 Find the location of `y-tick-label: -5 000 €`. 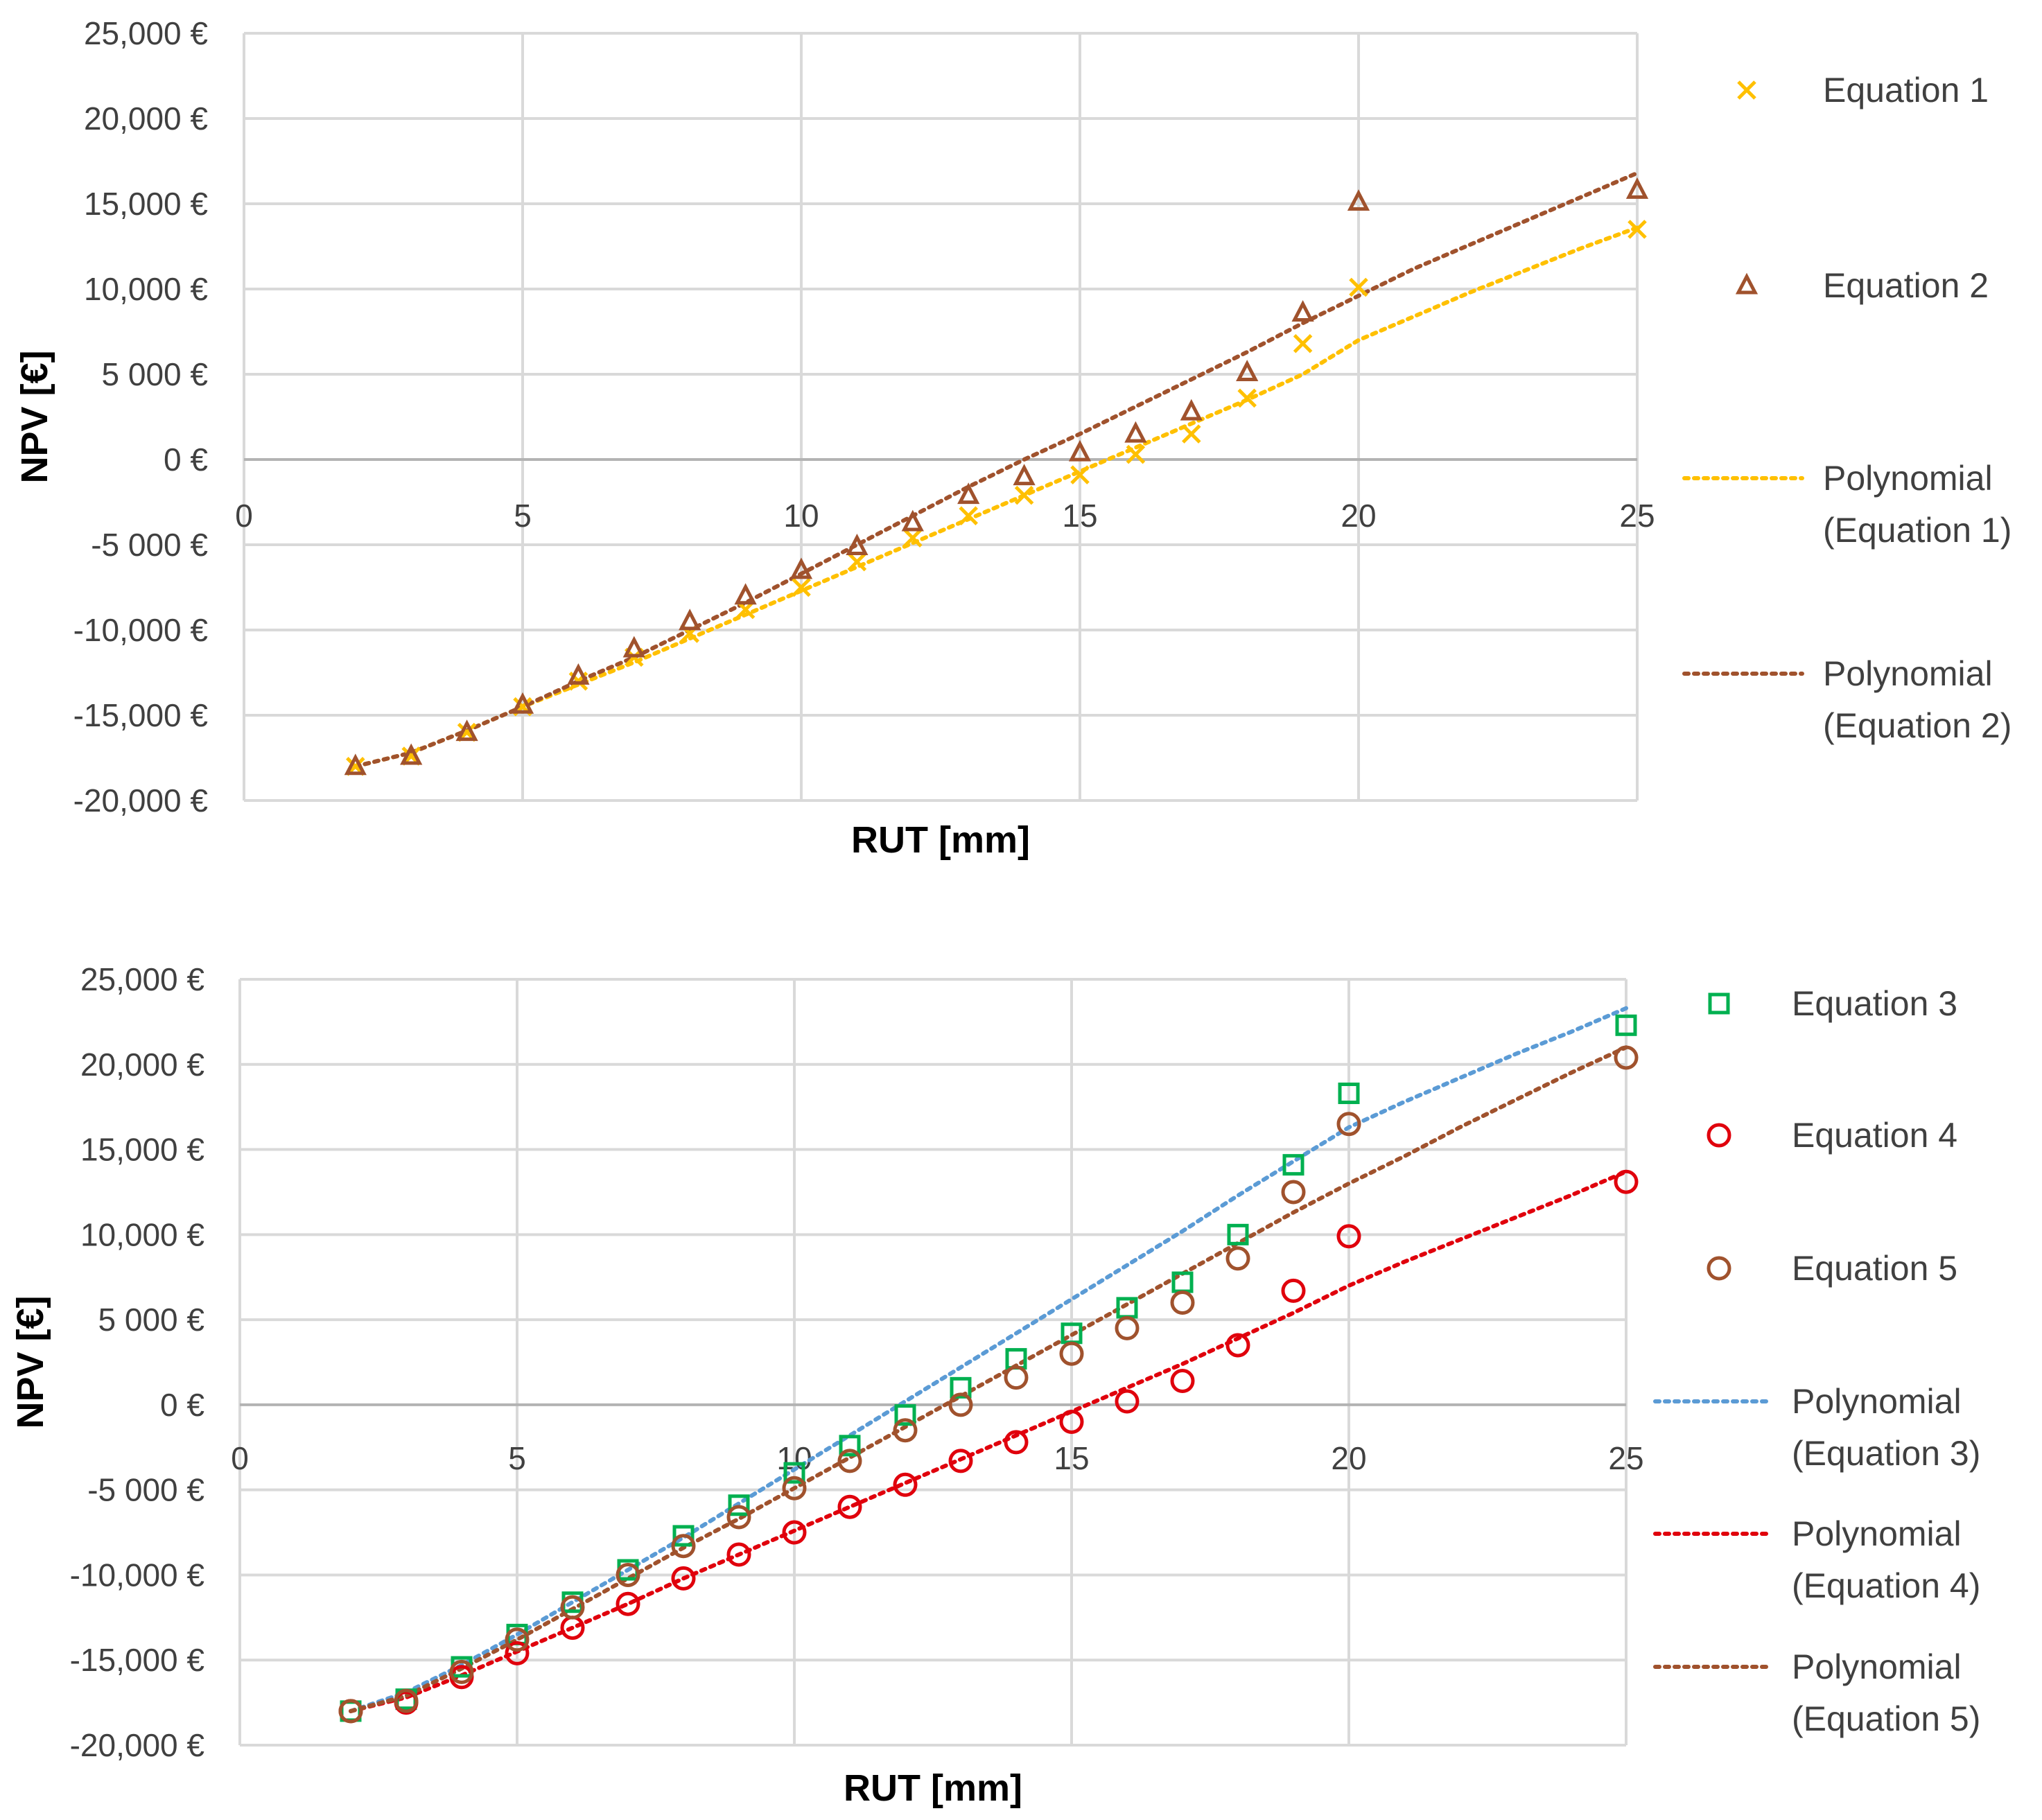

y-tick-label: -5 000 € is located at coordinates (149, 545).